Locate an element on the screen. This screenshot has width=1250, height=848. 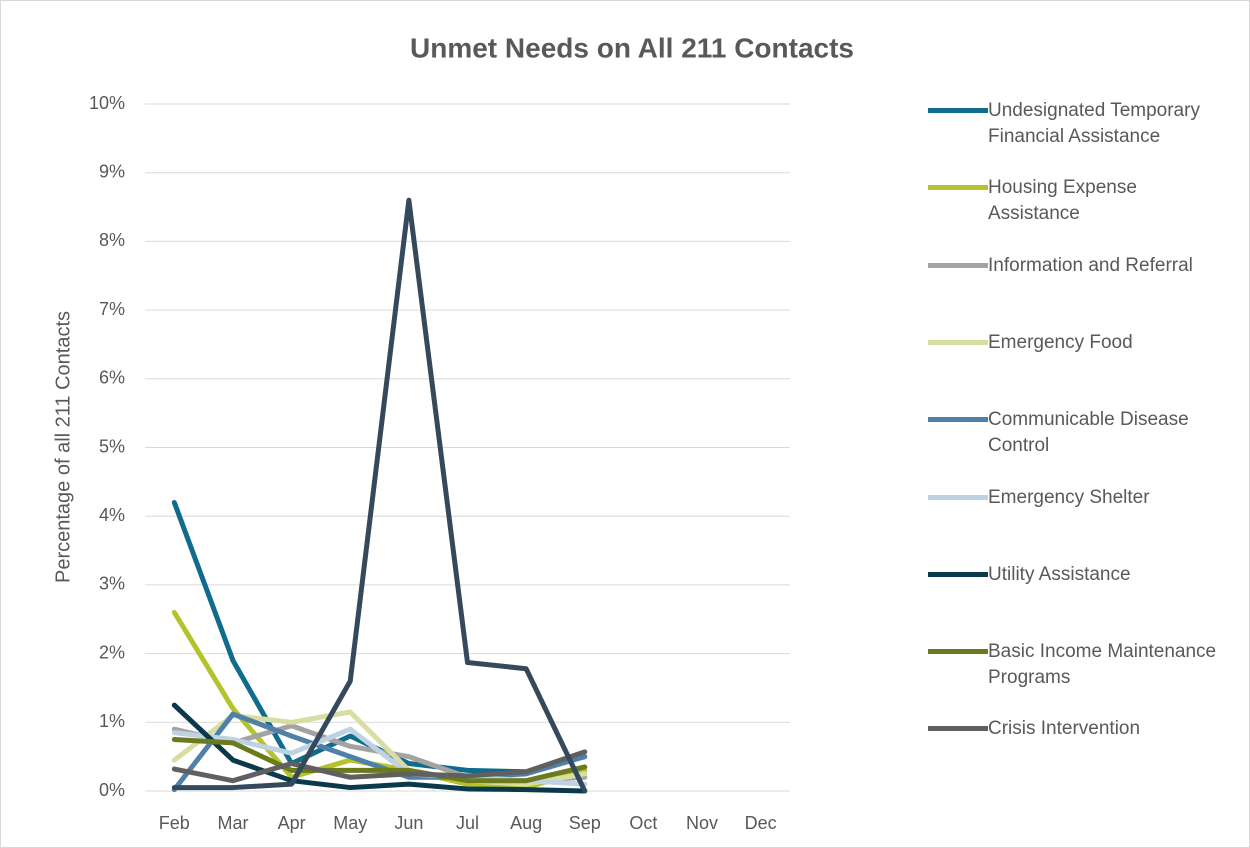
y-tick-label: 6% is located at coordinates (112, 378).